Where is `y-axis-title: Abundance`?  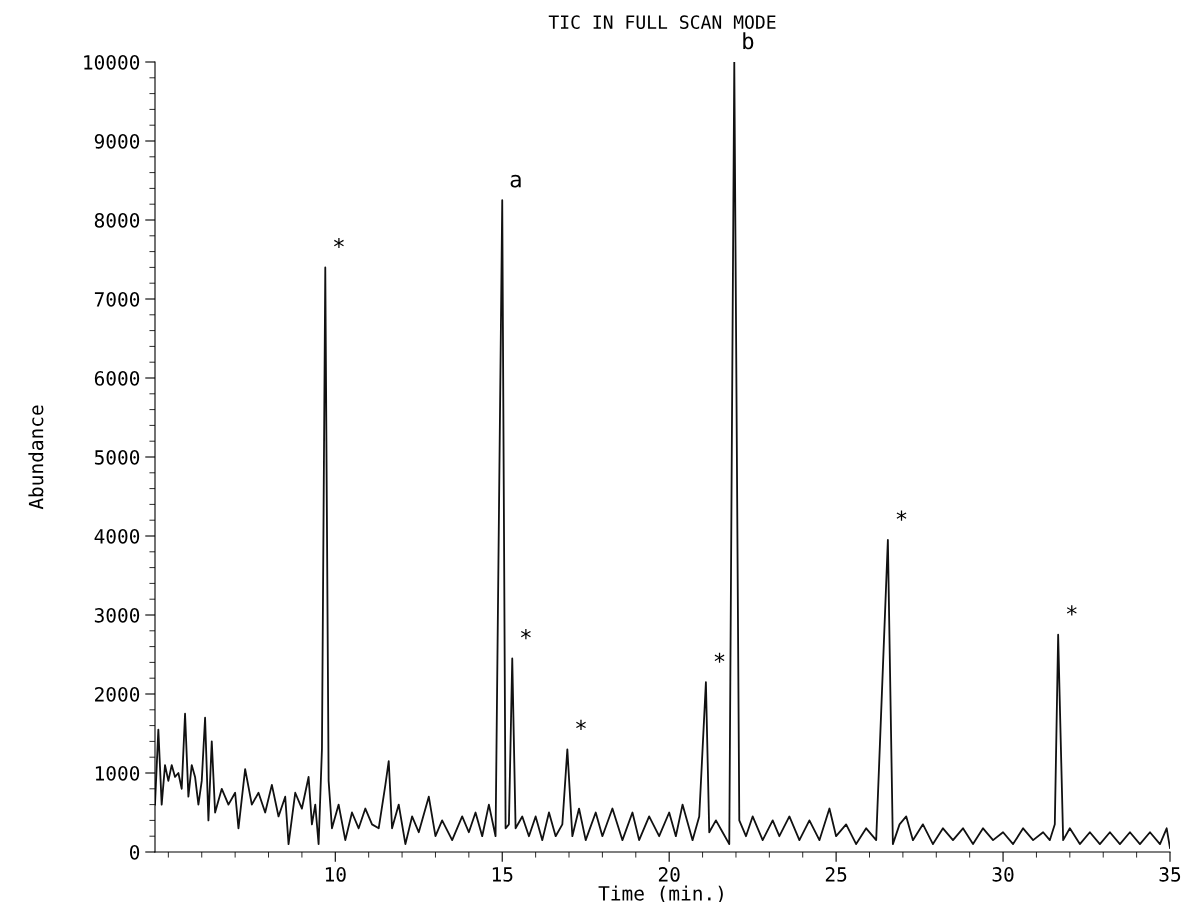 y-axis-title: Abundance is located at coordinates (36, 457).